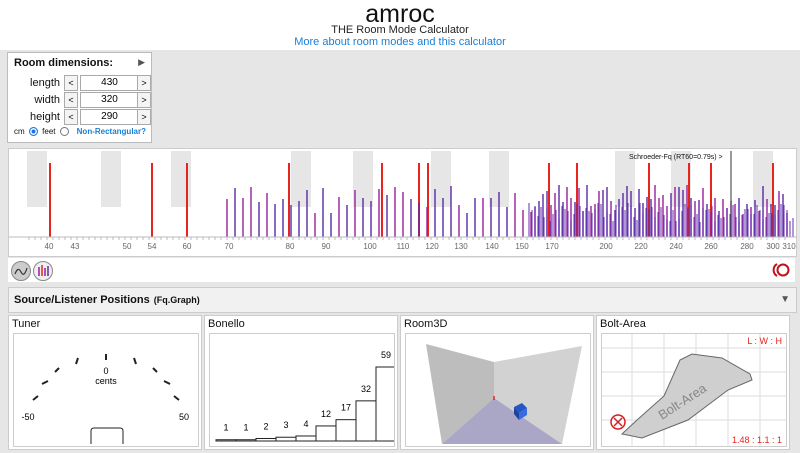  Describe the element at coordinates (686, 396) in the screenshot. I see `bolt-area-shape` at that location.